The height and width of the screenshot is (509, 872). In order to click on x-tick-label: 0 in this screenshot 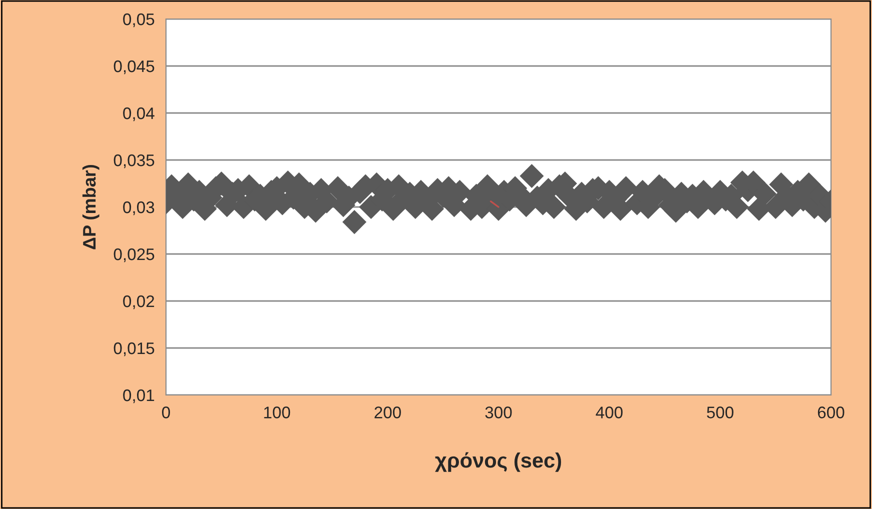, I will do `click(166, 412)`.